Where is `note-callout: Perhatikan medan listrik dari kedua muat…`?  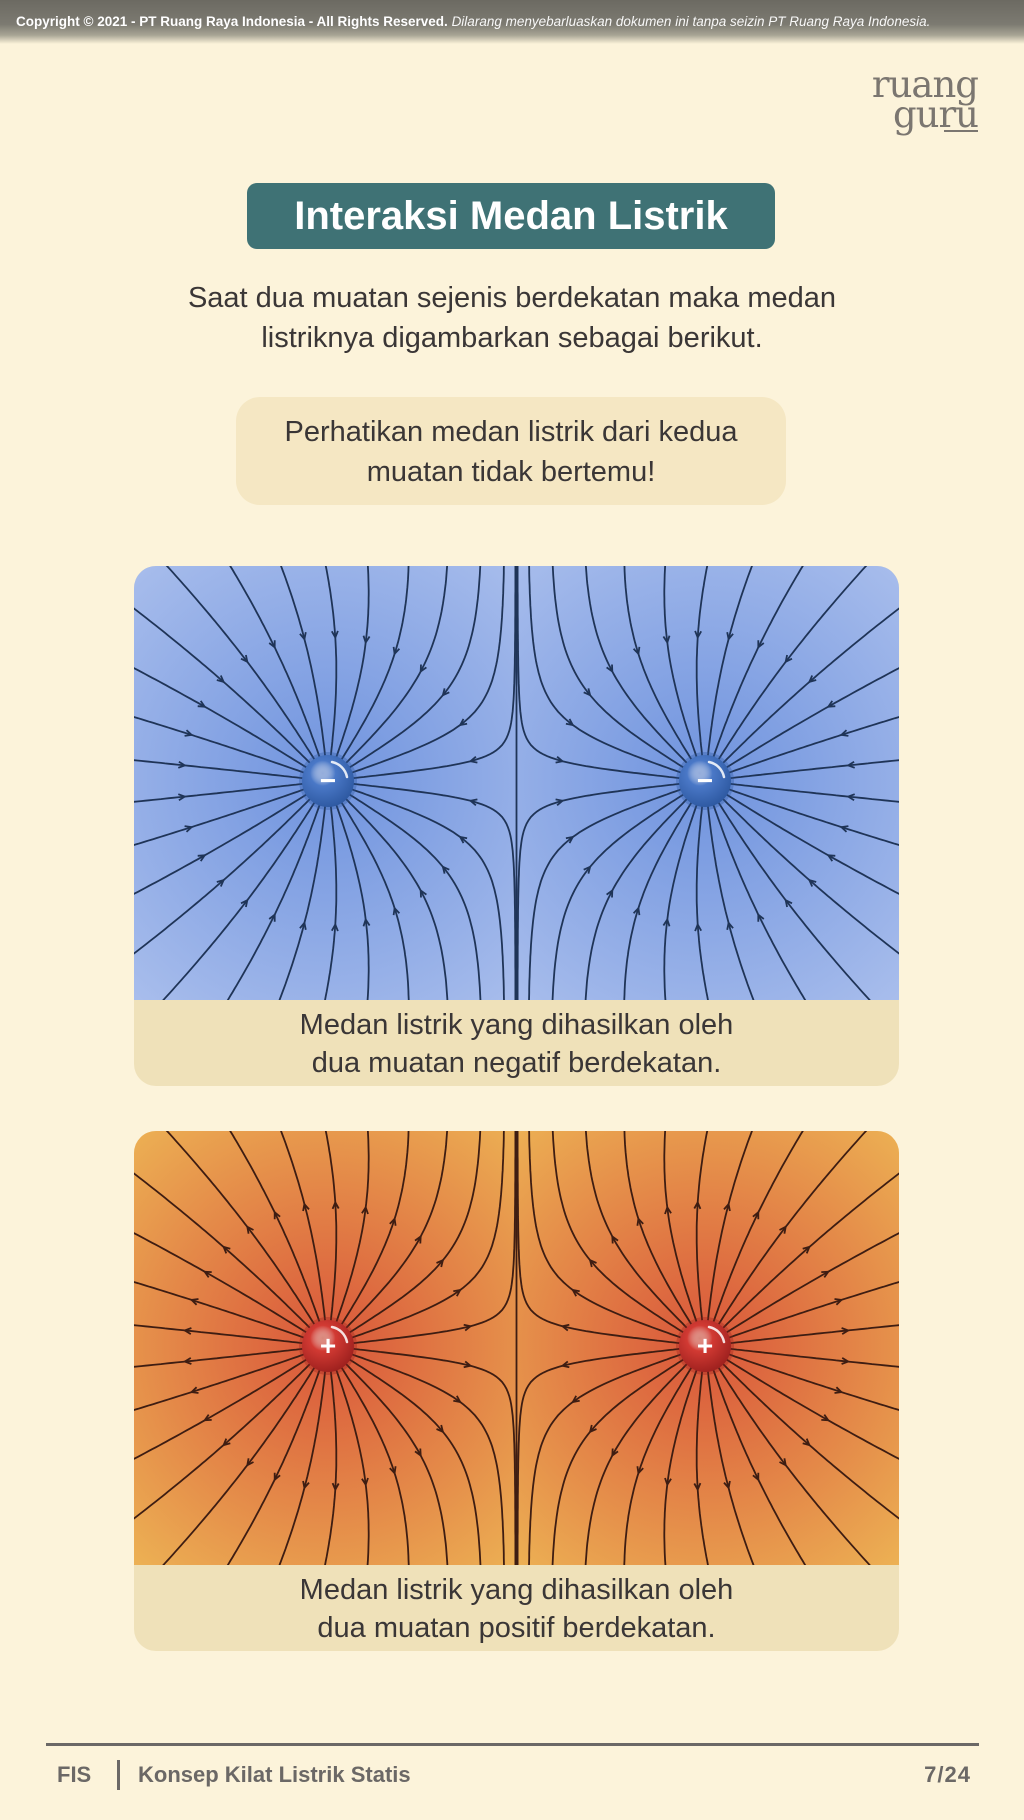
note-callout: Perhatikan medan listrik dari kedua muat… is located at coordinates (511, 451).